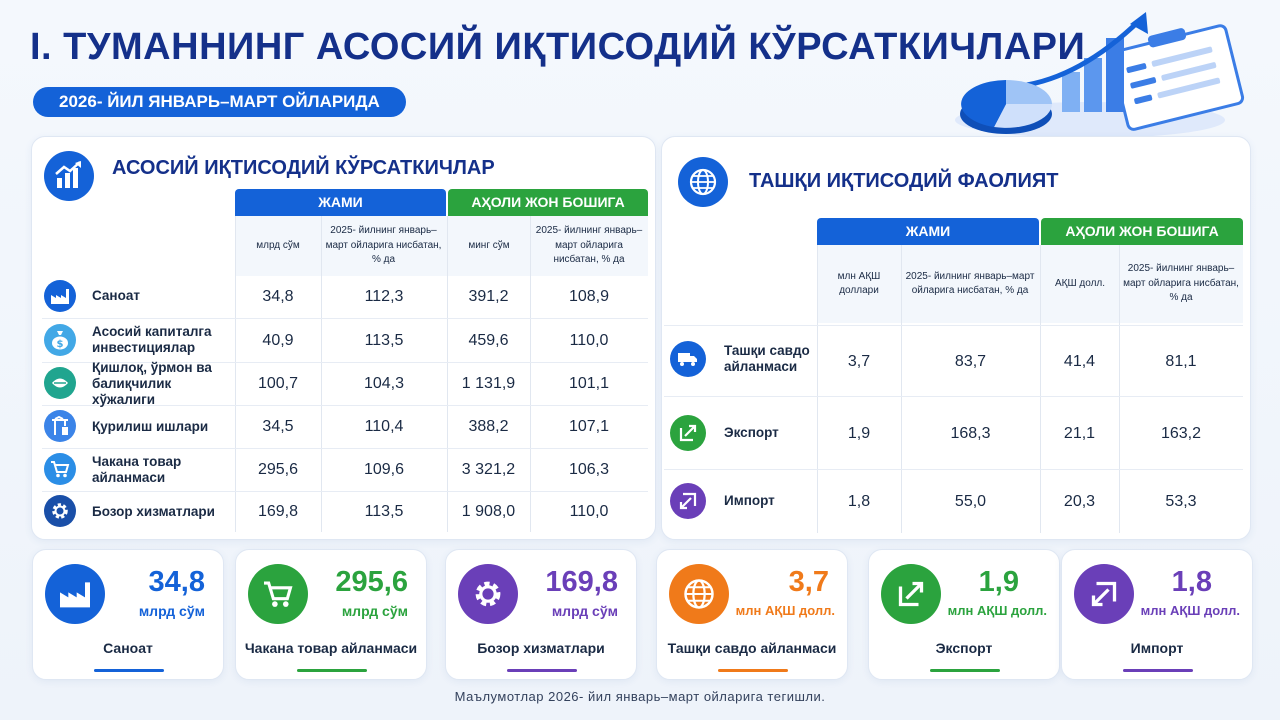 This screenshot has height=720, width=1280. I want to click on table-cell: 388,2, so click(488, 426).